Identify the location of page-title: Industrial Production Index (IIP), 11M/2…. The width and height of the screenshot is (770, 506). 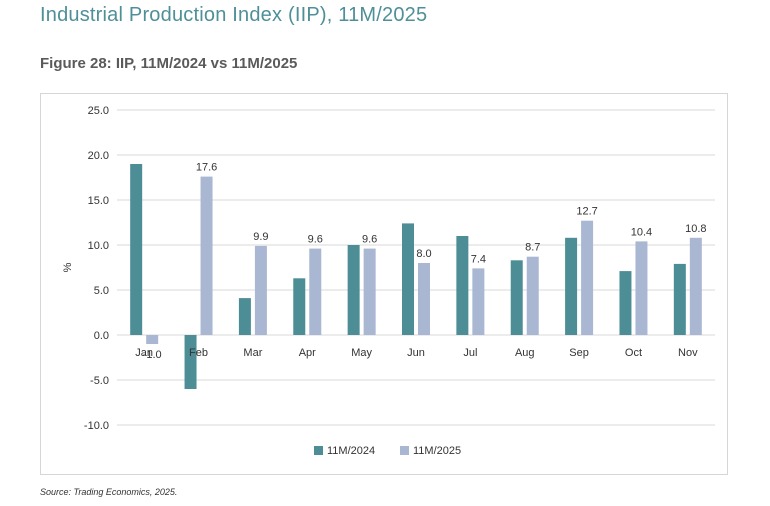
(234, 15).